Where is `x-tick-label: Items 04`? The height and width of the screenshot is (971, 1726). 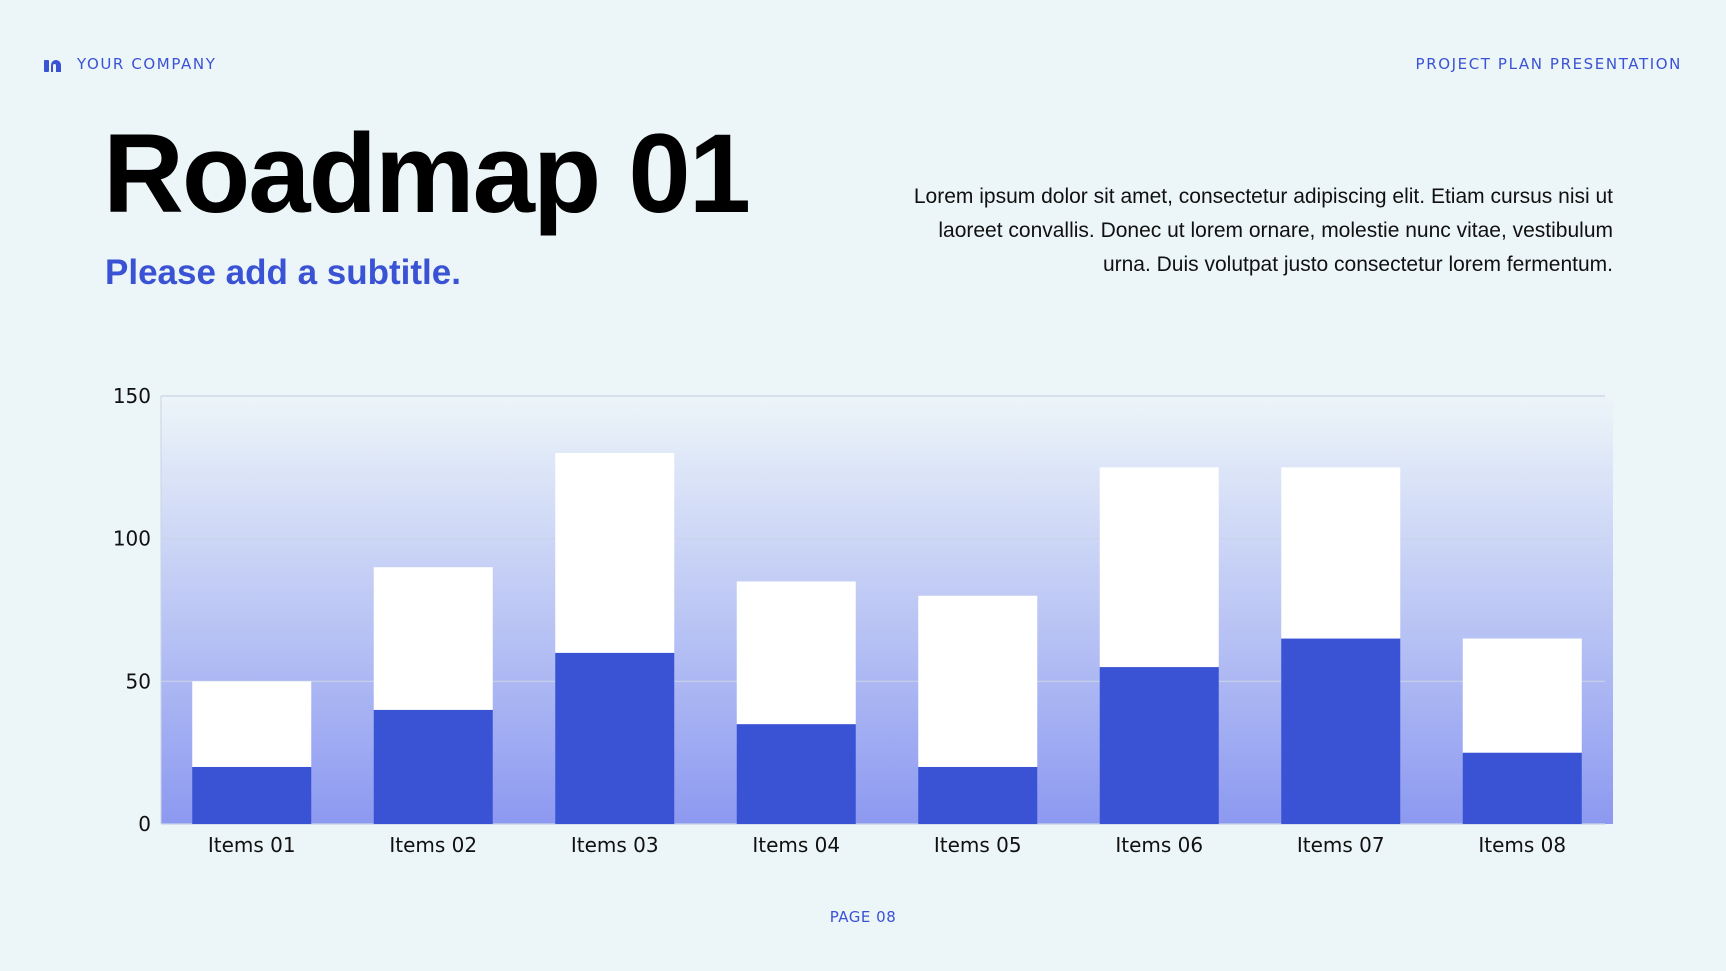
x-tick-label: Items 04 is located at coordinates (796, 845).